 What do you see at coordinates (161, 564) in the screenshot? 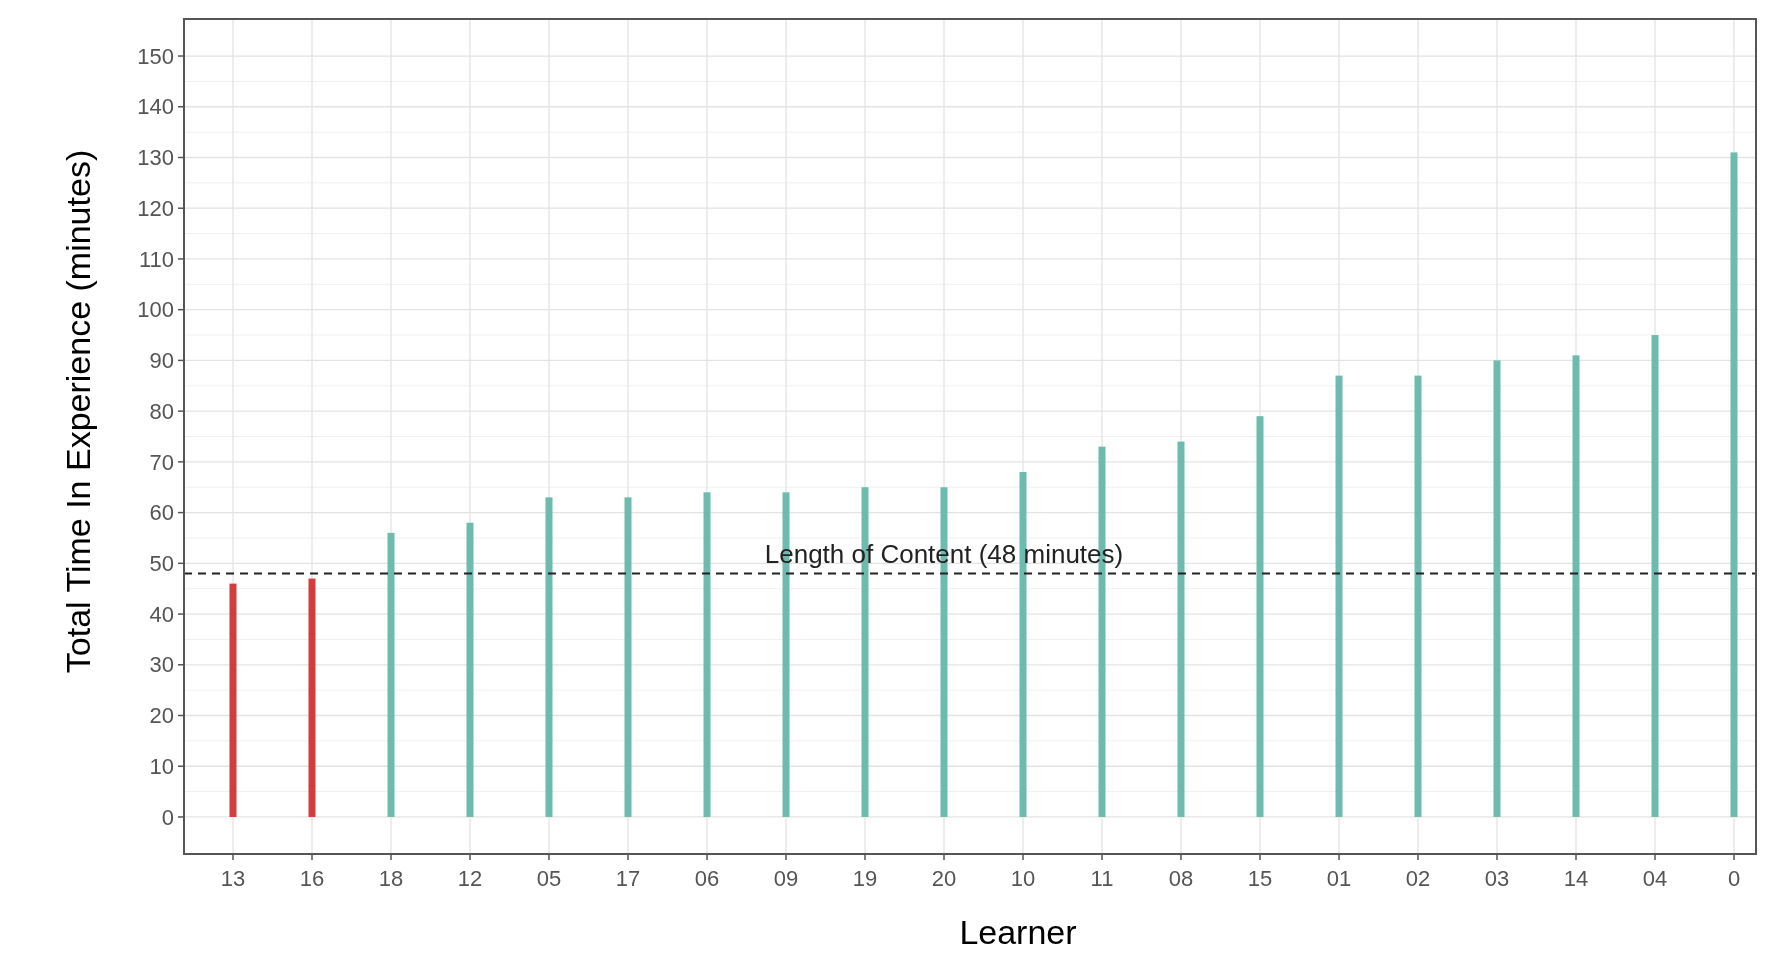
I see `y-tick-label: 50` at bounding box center [161, 564].